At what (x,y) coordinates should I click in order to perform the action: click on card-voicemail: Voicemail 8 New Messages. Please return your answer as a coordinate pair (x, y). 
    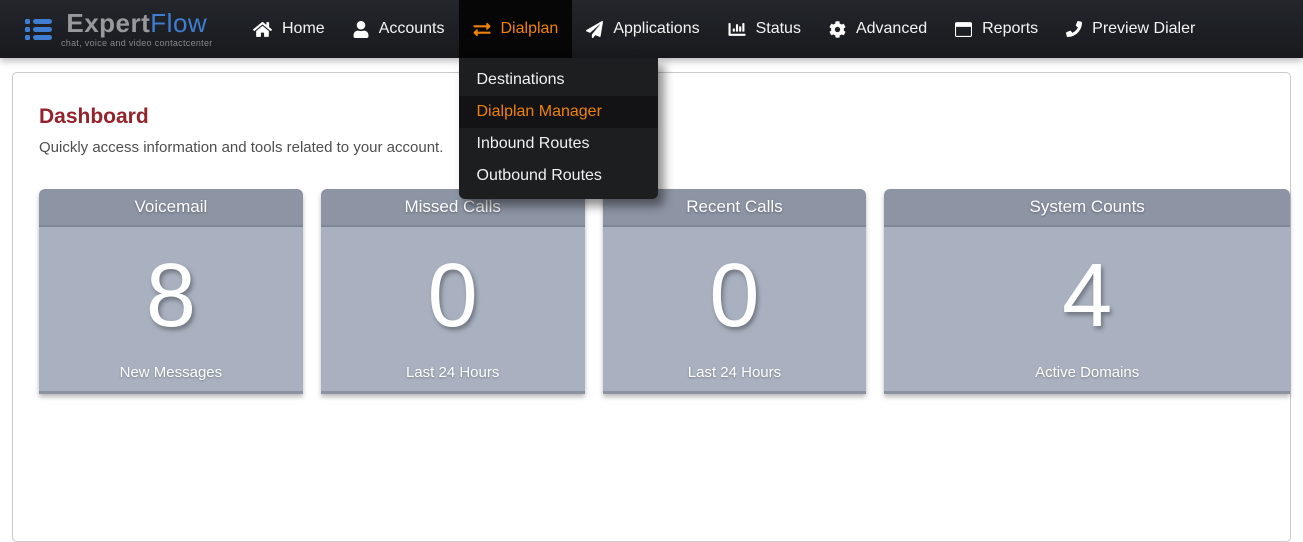
    Looking at the image, I should click on (171, 291).